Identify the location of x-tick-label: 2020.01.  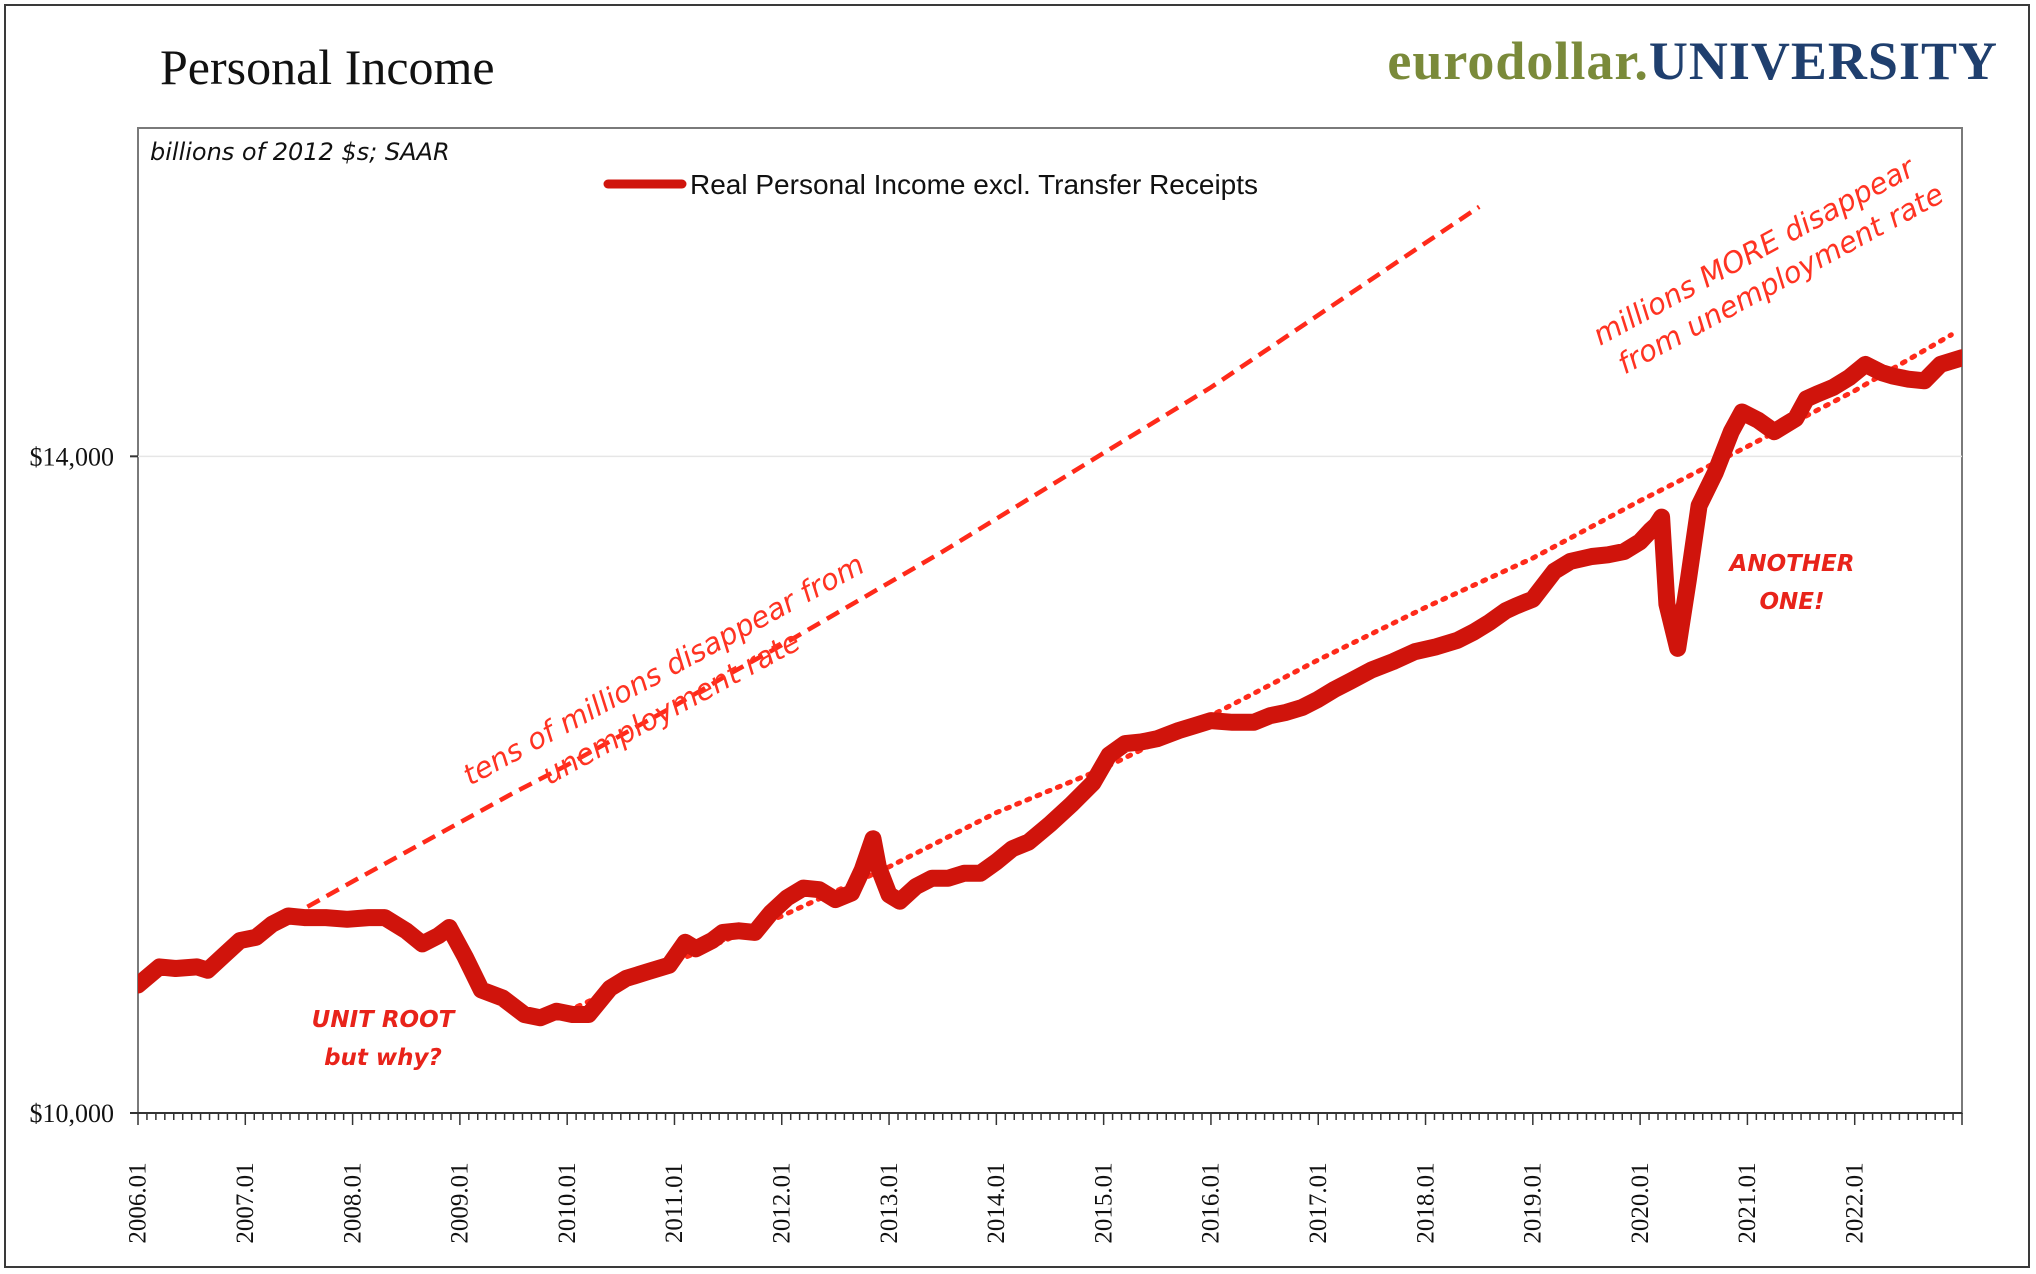
(1640, 1202).